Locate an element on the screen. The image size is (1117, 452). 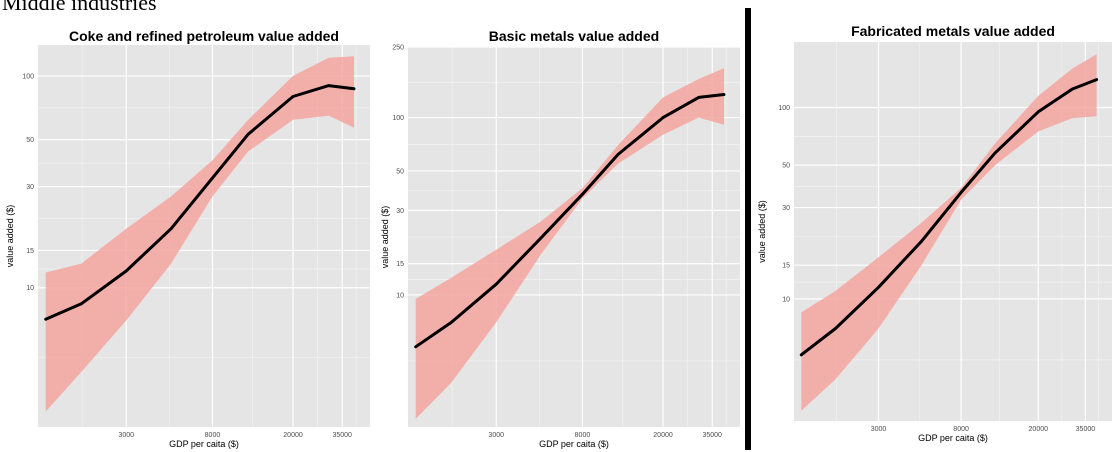
chart-title: Coke and refined petroleum value added is located at coordinates (204, 36).